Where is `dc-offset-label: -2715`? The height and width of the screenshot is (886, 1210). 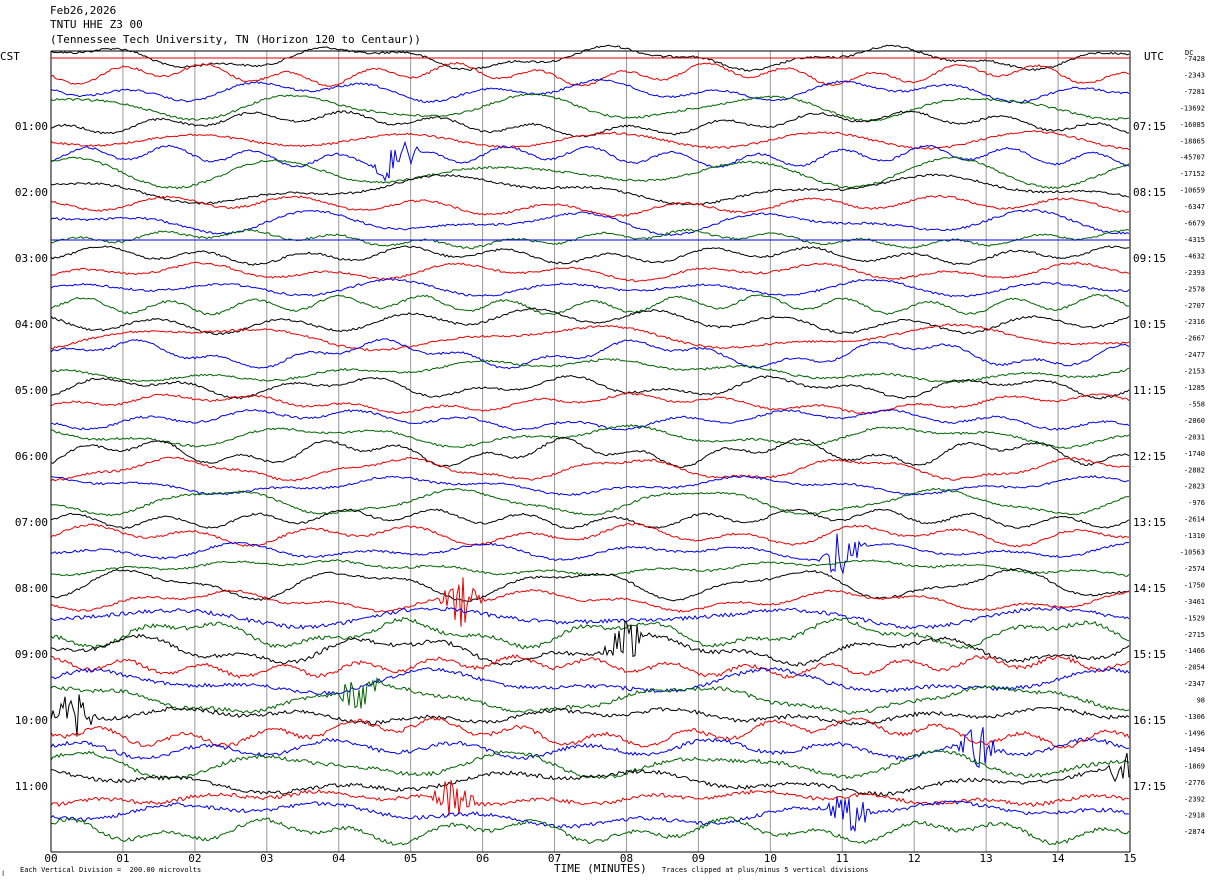 dc-offset-label: -2715 is located at coordinates (1194, 635).